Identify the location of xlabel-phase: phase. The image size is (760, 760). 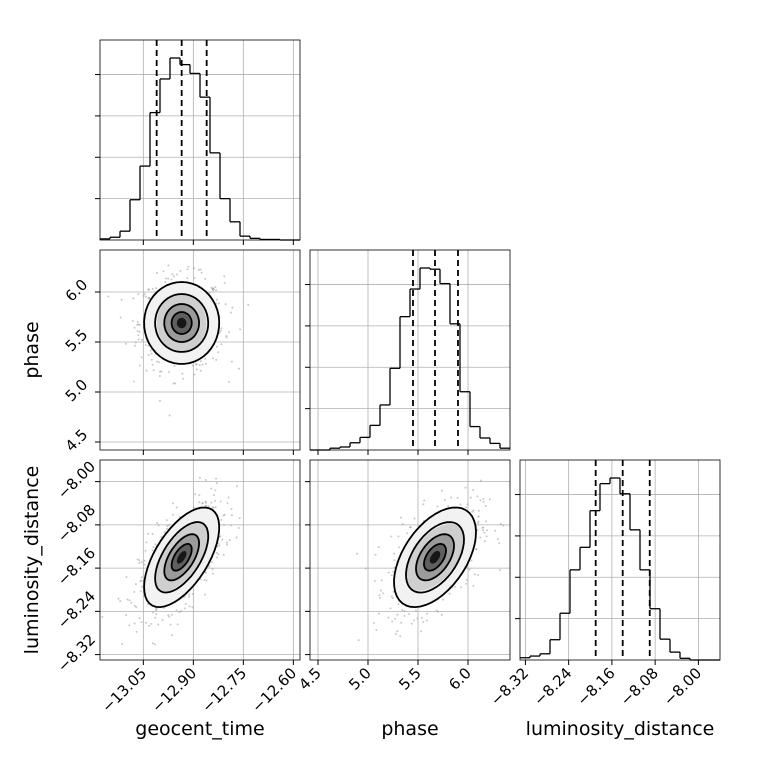
(409, 729).